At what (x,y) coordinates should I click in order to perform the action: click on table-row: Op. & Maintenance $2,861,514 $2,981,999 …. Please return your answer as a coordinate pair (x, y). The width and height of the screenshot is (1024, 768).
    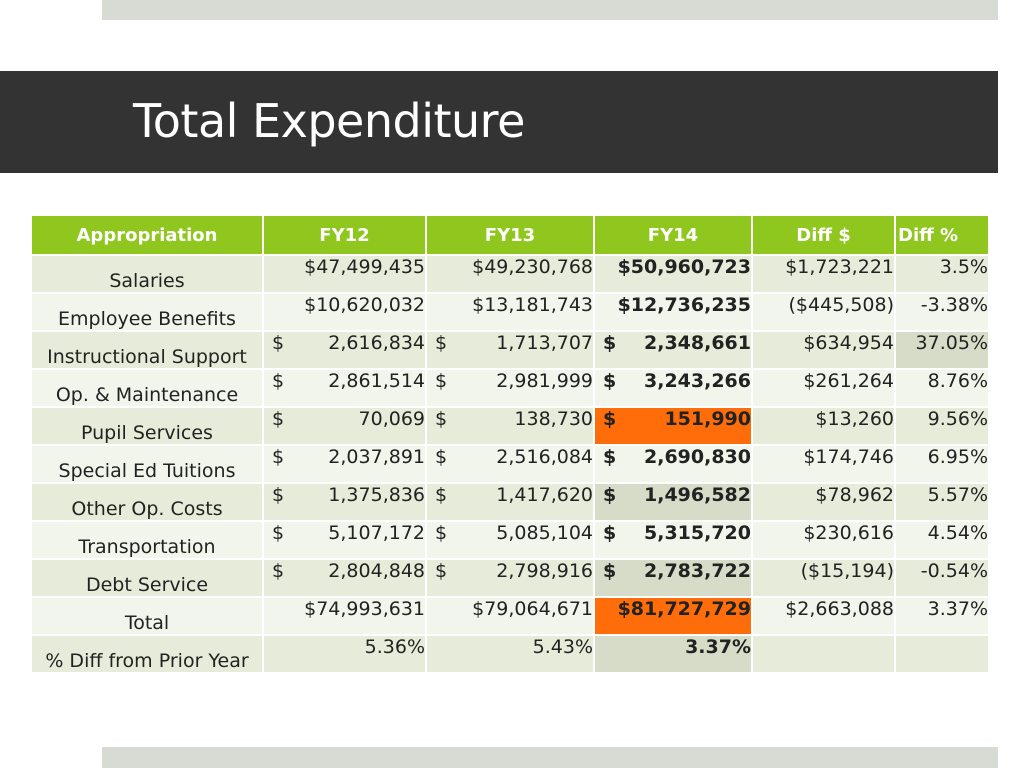
    Looking at the image, I should click on (510, 388).